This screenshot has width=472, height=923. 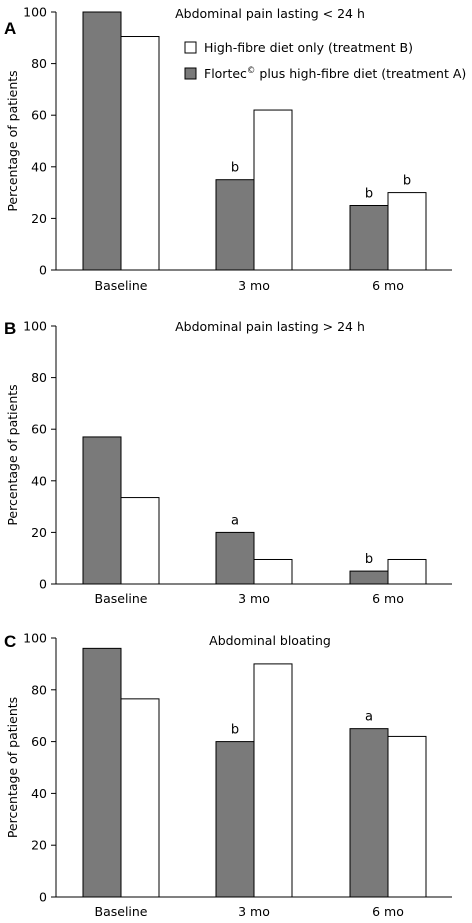 What do you see at coordinates (10, 641) in the screenshot?
I see `panel-letter: C` at bounding box center [10, 641].